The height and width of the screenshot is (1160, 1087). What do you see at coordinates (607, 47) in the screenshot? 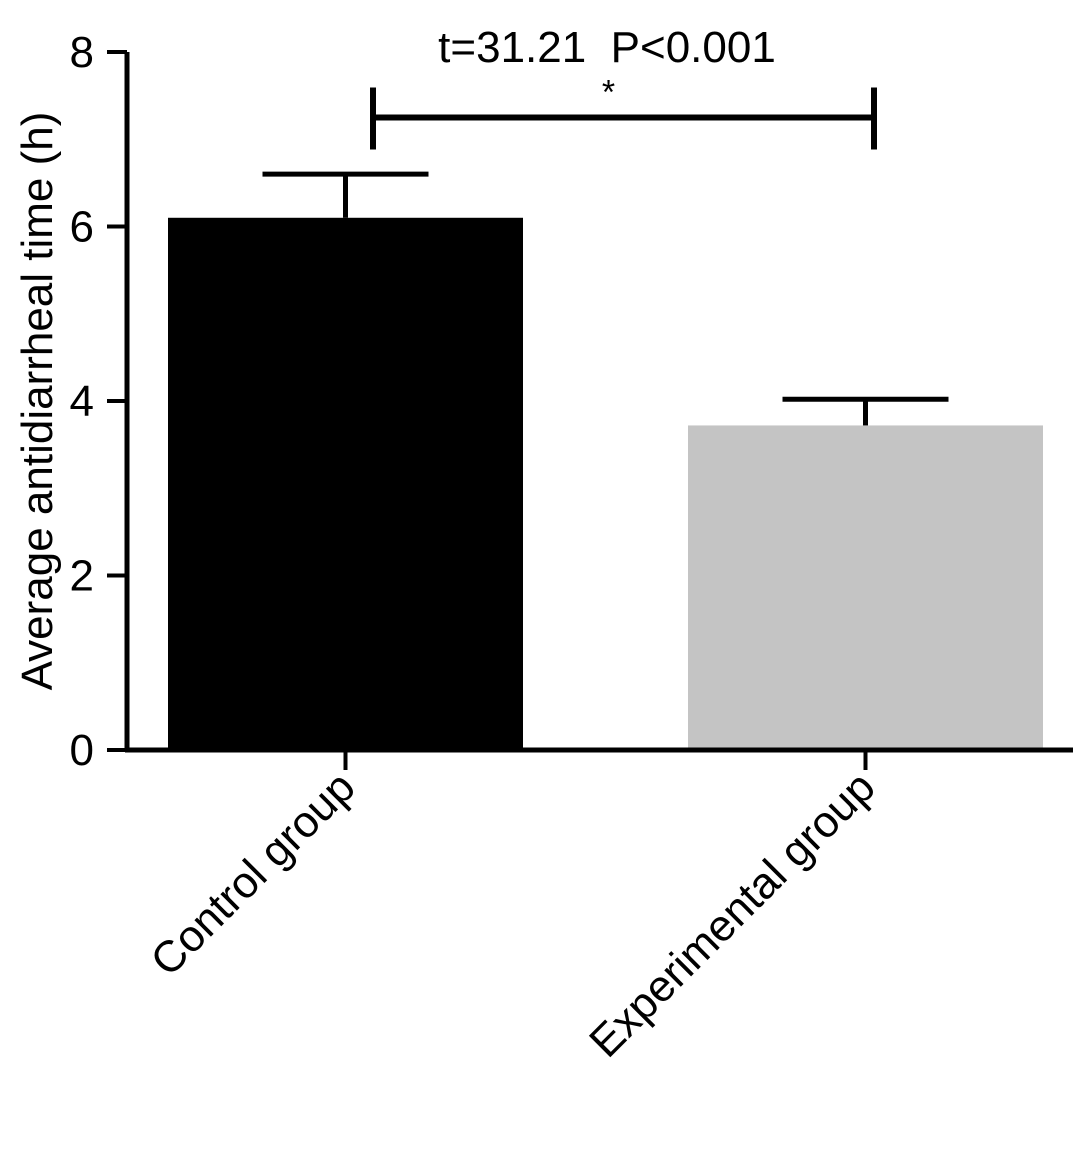
I see `test-statistic-label: t=31.21 P<0.001` at bounding box center [607, 47].